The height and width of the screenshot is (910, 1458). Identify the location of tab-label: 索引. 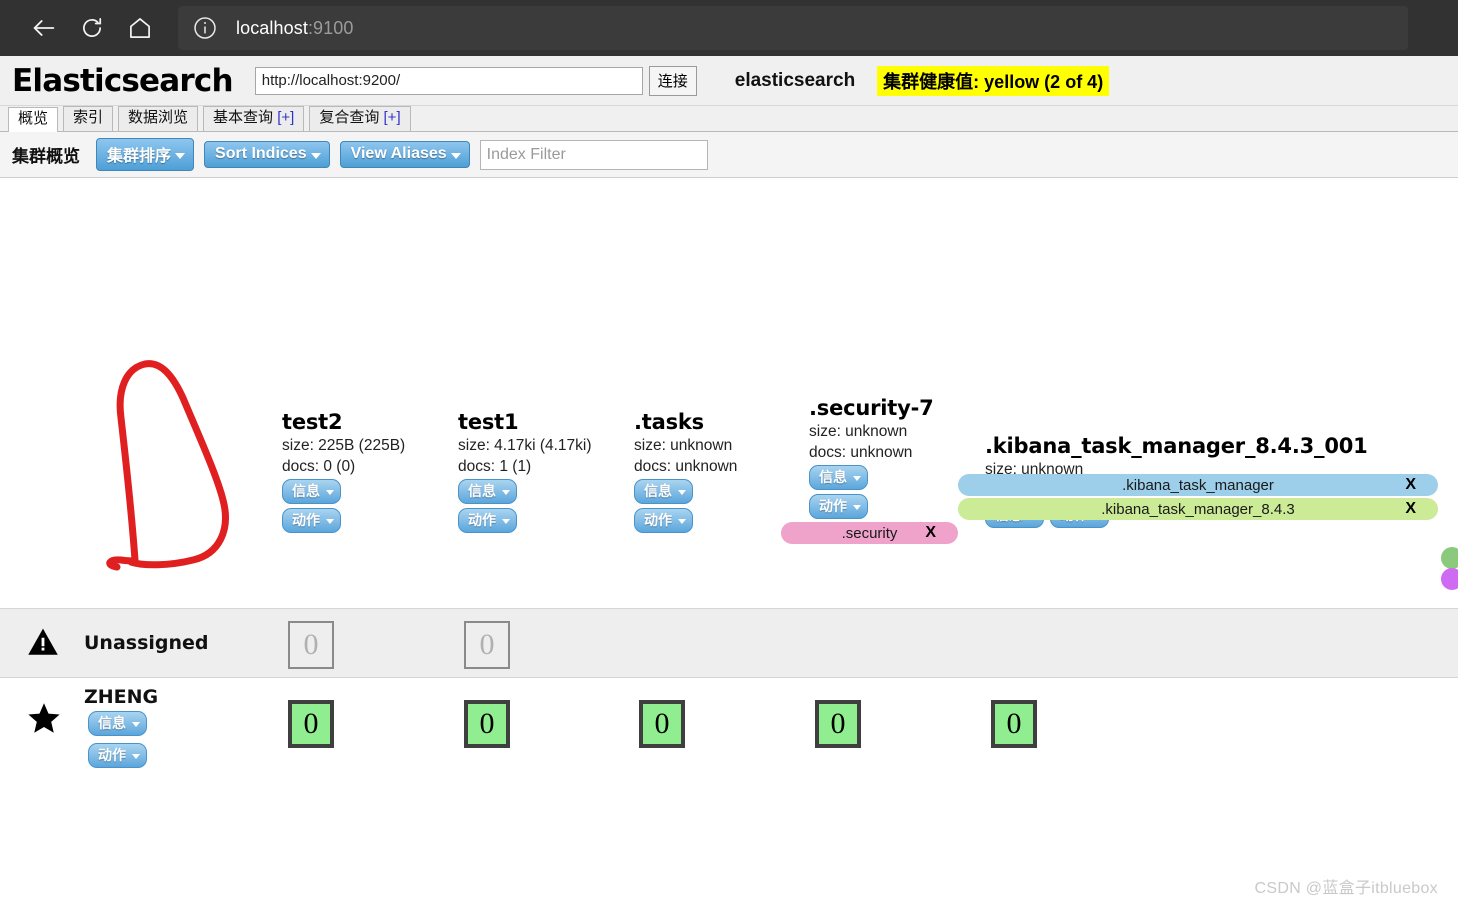
(88, 117).